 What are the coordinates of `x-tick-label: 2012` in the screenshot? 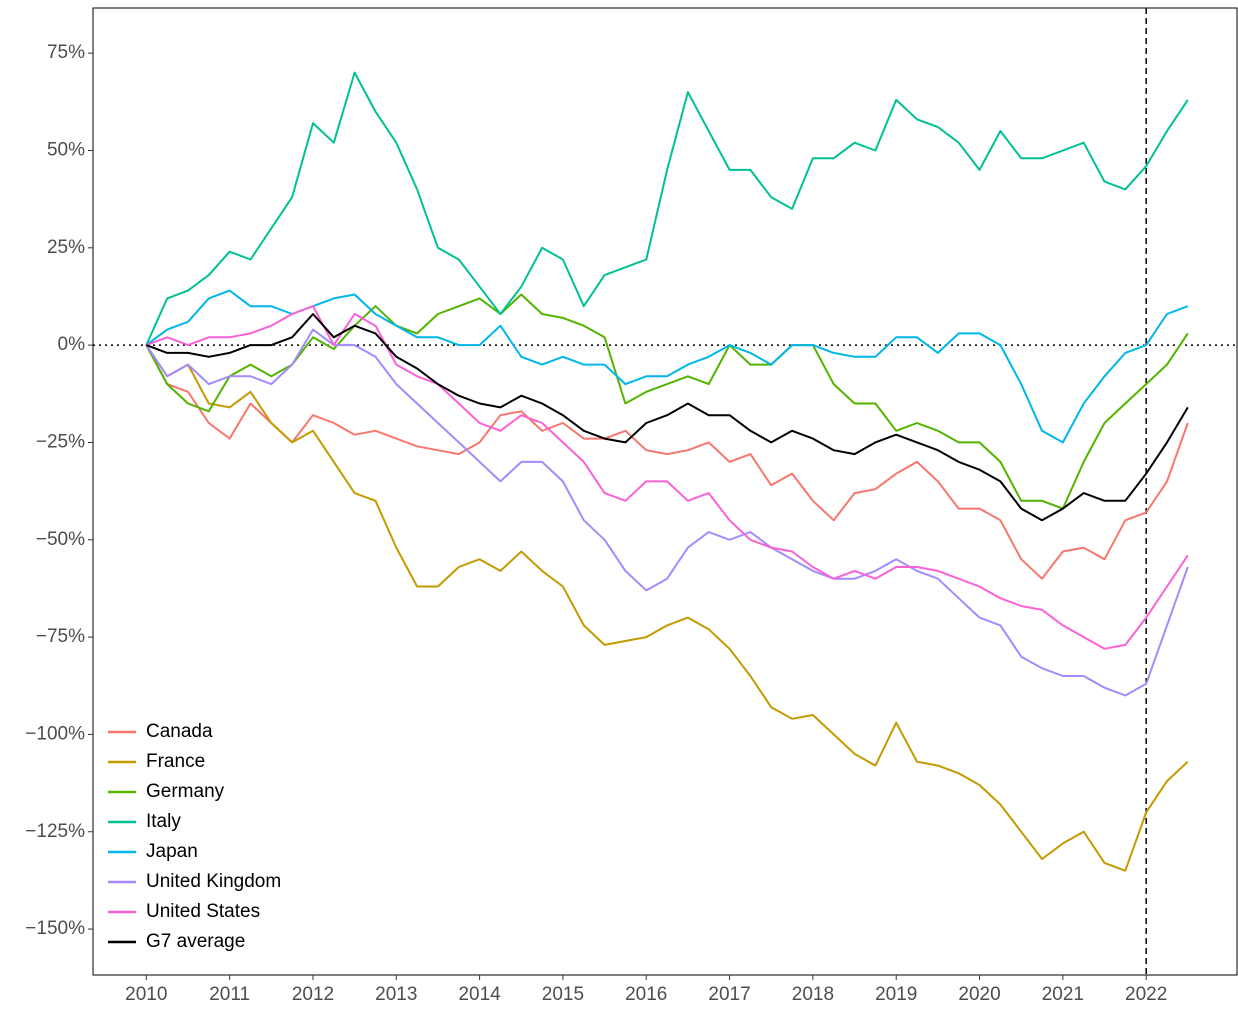 It's located at (313, 994).